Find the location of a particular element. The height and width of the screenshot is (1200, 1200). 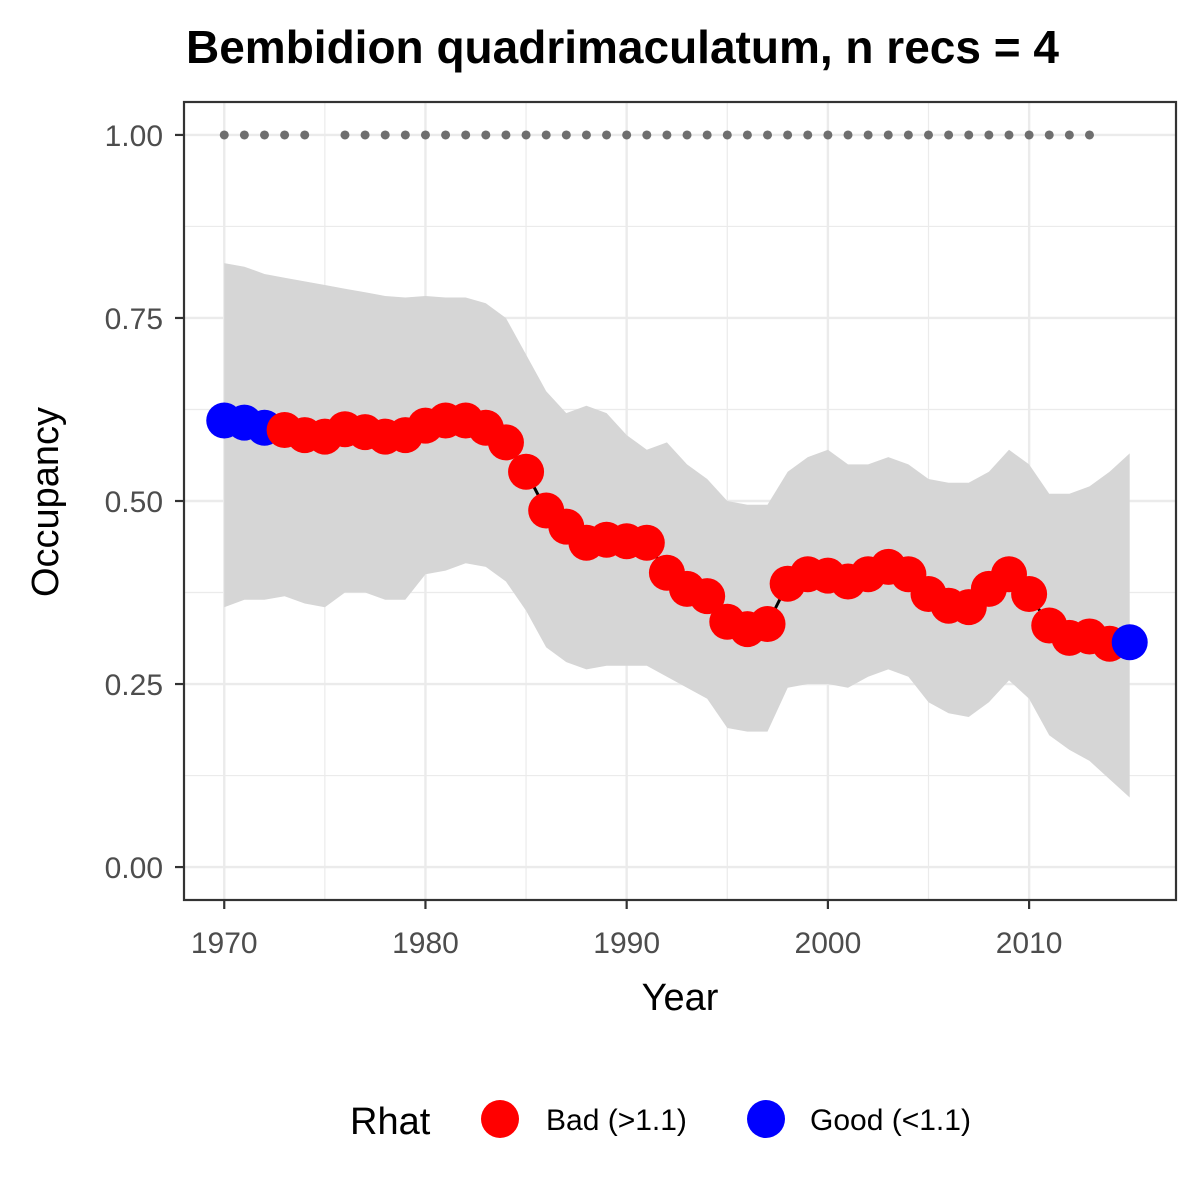

legend-key-good is located at coordinates (766, 1119).